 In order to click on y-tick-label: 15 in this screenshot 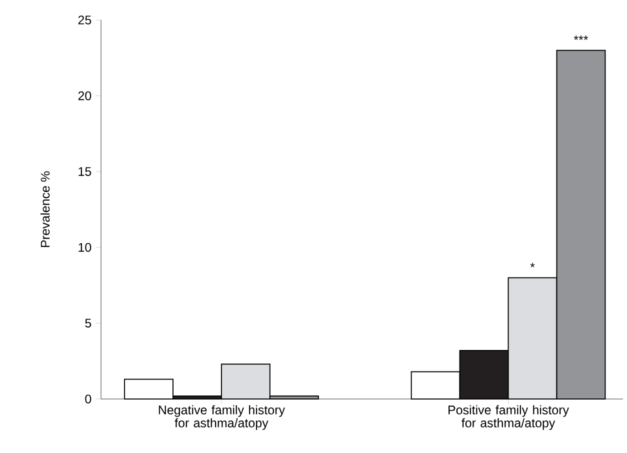, I will do `click(85, 171)`.